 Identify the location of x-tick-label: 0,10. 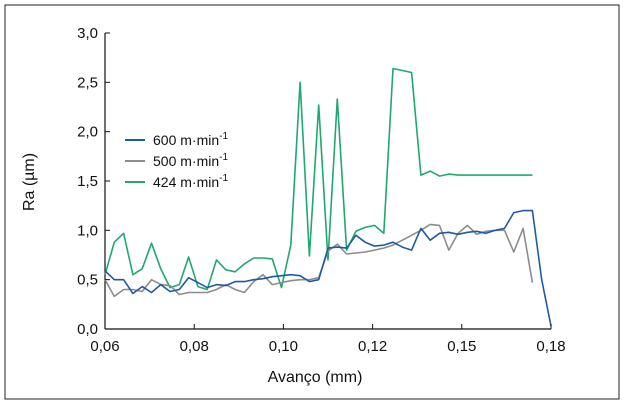
(283, 346).